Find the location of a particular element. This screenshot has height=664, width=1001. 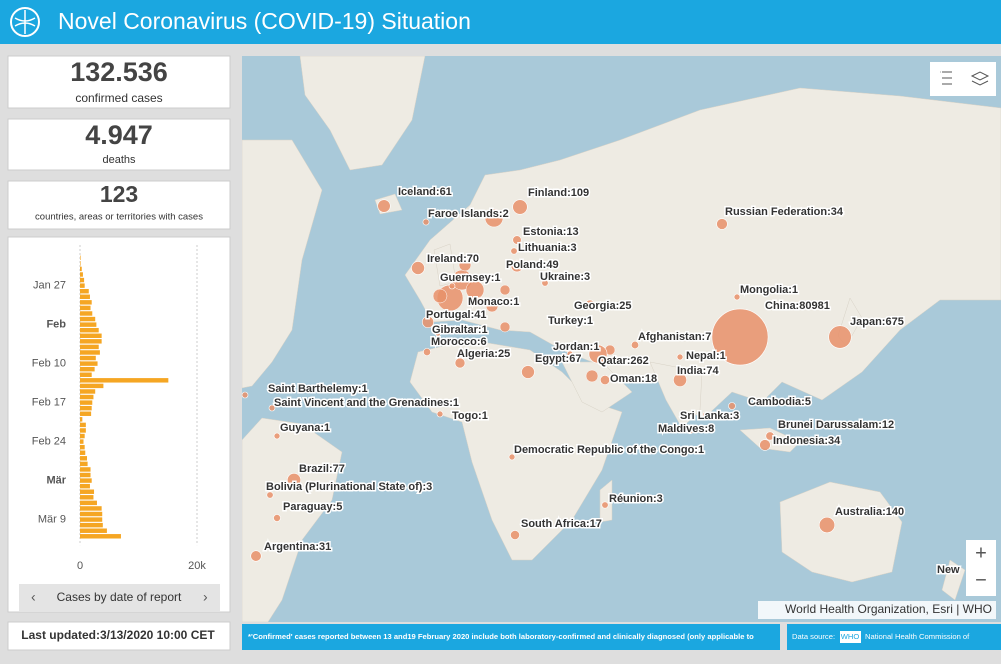

chart-switch is located at coordinates (119, 598).